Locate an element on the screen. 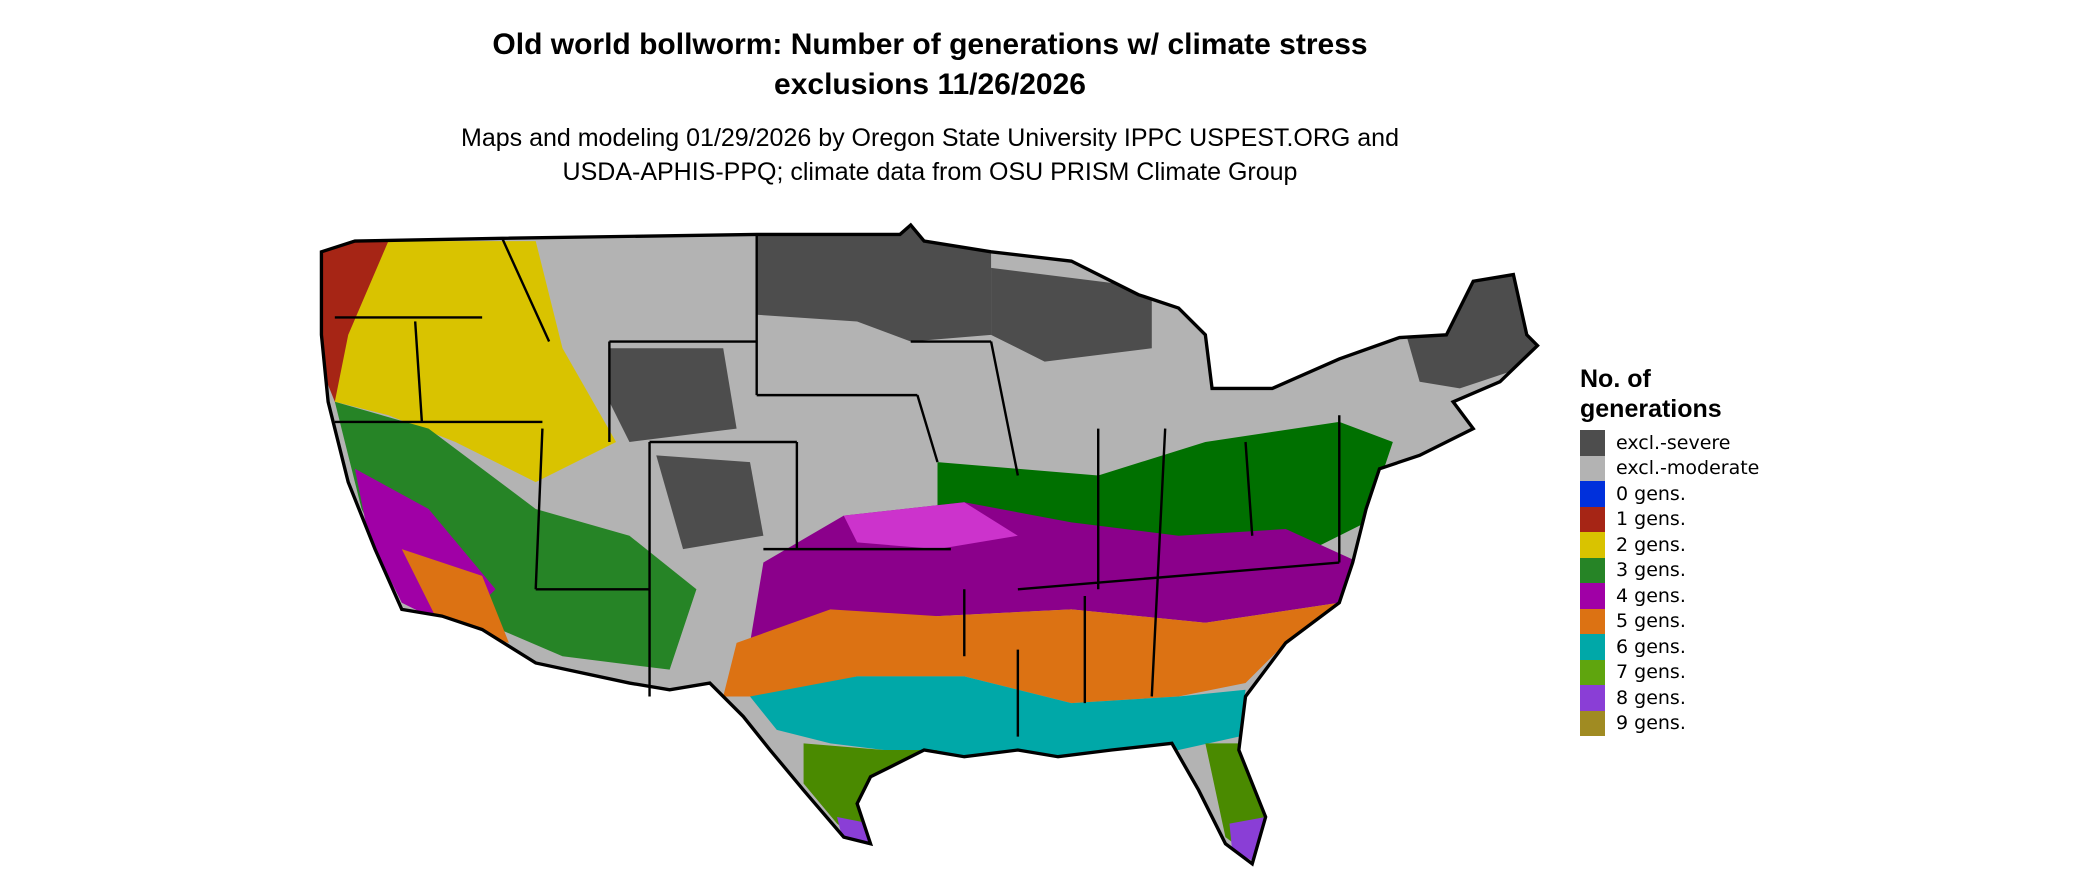 The height and width of the screenshot is (892, 2100). legend-label: 4 gens. is located at coordinates (1651, 595).